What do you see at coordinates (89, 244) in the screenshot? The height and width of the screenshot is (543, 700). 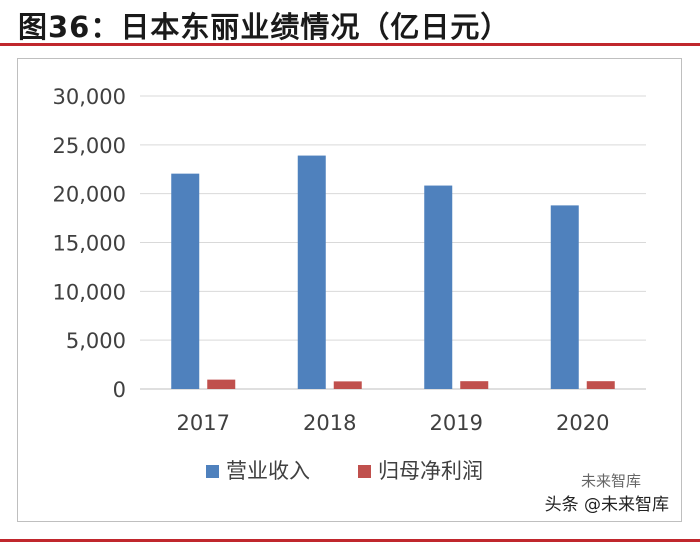 I see `y-tick-label: 15,000` at bounding box center [89, 244].